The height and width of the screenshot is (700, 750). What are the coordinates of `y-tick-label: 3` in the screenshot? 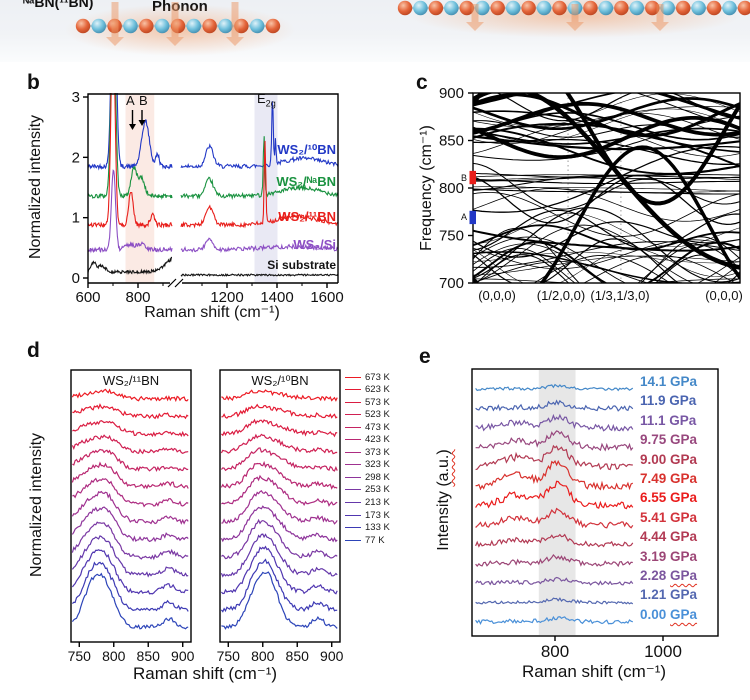 It's located at (76, 97).